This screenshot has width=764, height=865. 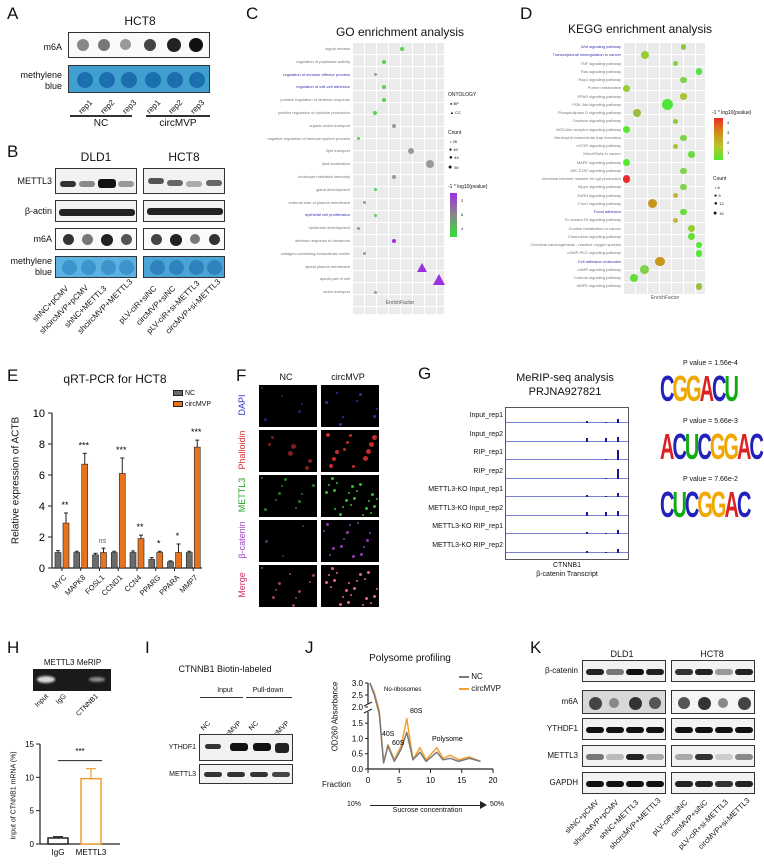 What do you see at coordinates (600, 63) in the screenshot?
I see `kegg-term-label: TNF signaling pathway` at bounding box center [600, 63].